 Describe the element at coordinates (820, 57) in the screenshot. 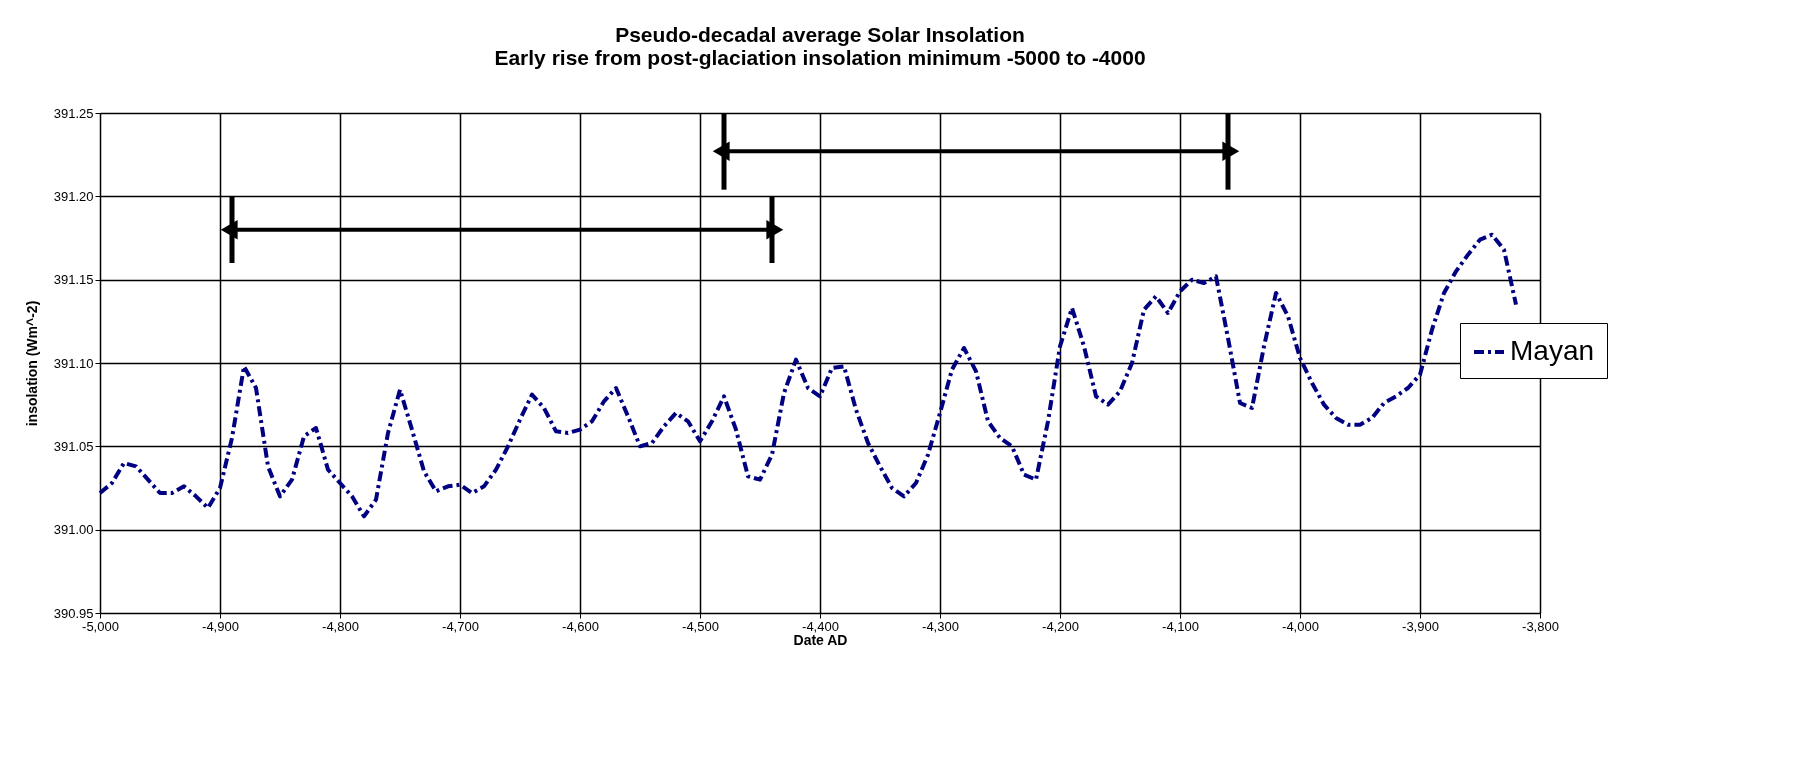

I see `text: Early rise from post-glaciation insolation minimum -5000 to -4000` at that location.